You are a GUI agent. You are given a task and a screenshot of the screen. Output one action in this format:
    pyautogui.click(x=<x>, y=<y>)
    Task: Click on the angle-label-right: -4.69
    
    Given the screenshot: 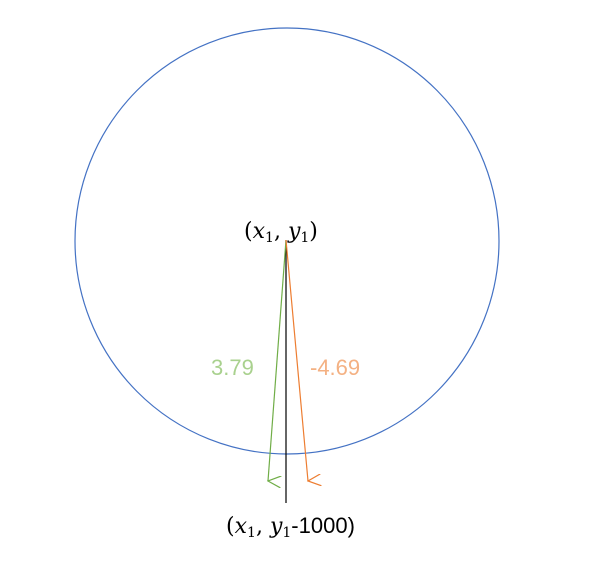 What is the action you would take?
    pyautogui.click(x=335, y=367)
    